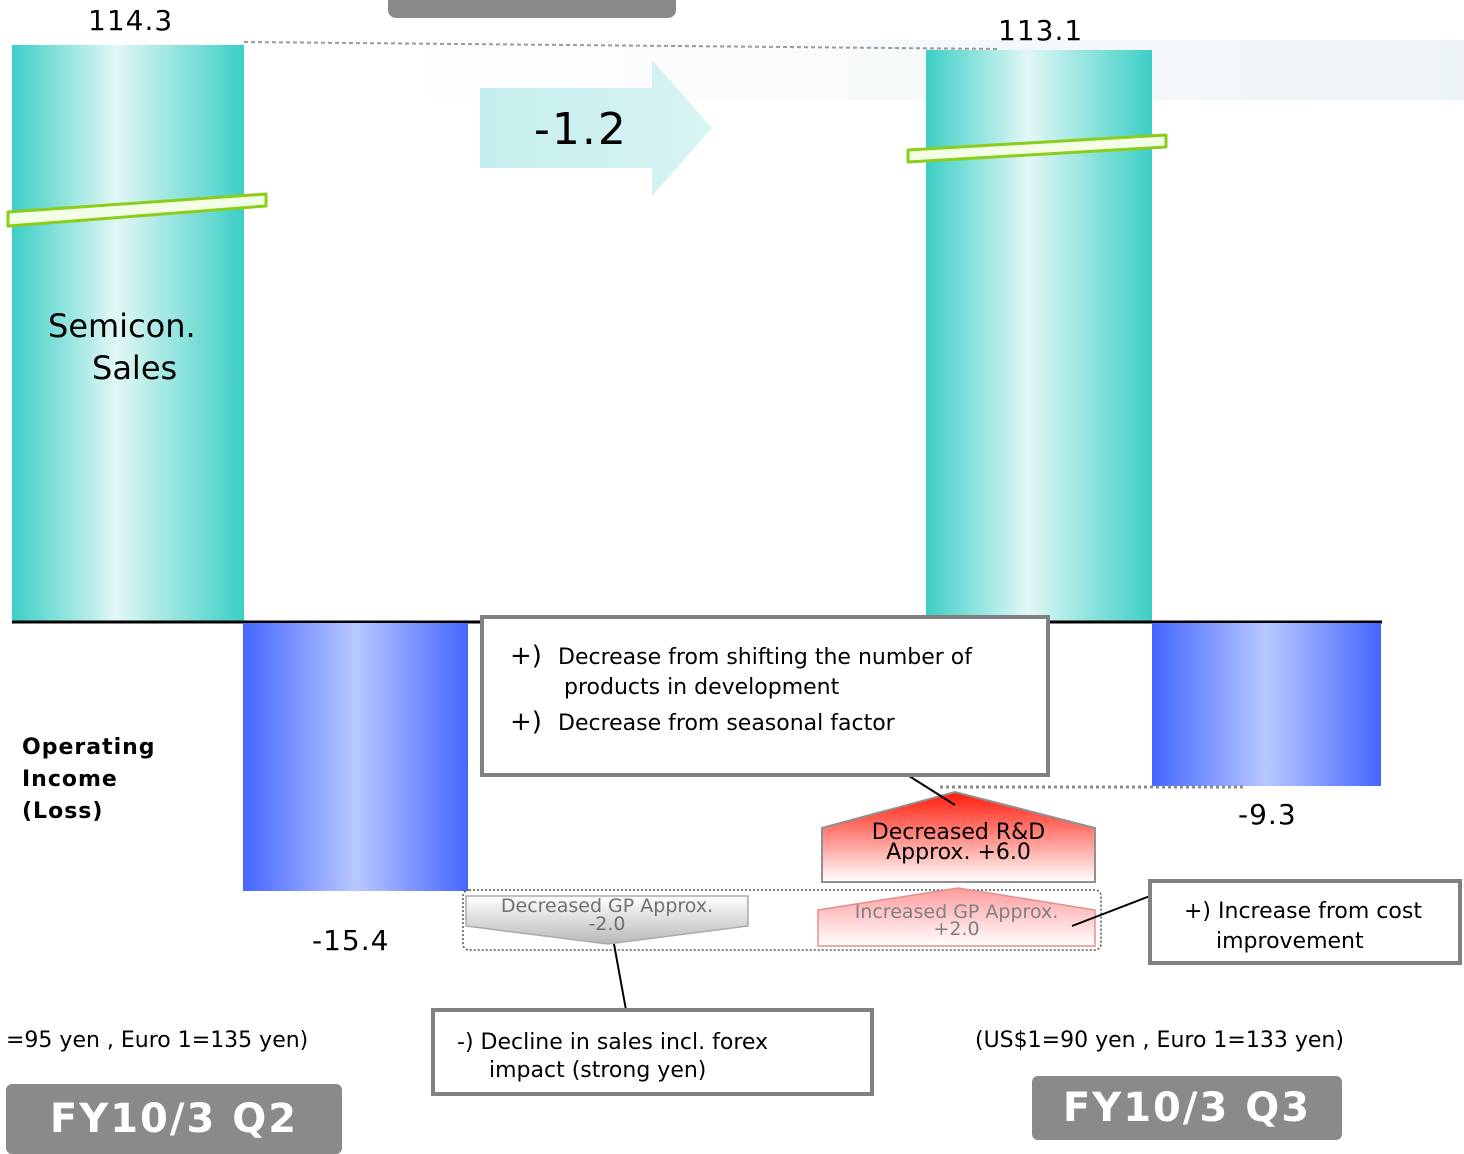 This screenshot has height=1154, width=1464. What do you see at coordinates (620, 977) in the screenshot?
I see `leader-sales` at bounding box center [620, 977].